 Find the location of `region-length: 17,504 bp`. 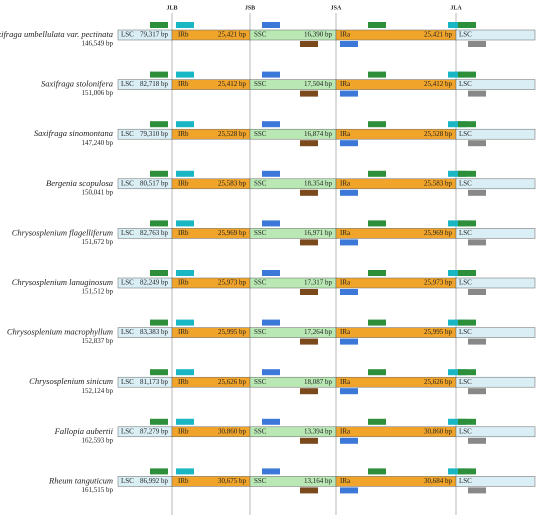

region-length: 17,504 bp is located at coordinates (318, 84).